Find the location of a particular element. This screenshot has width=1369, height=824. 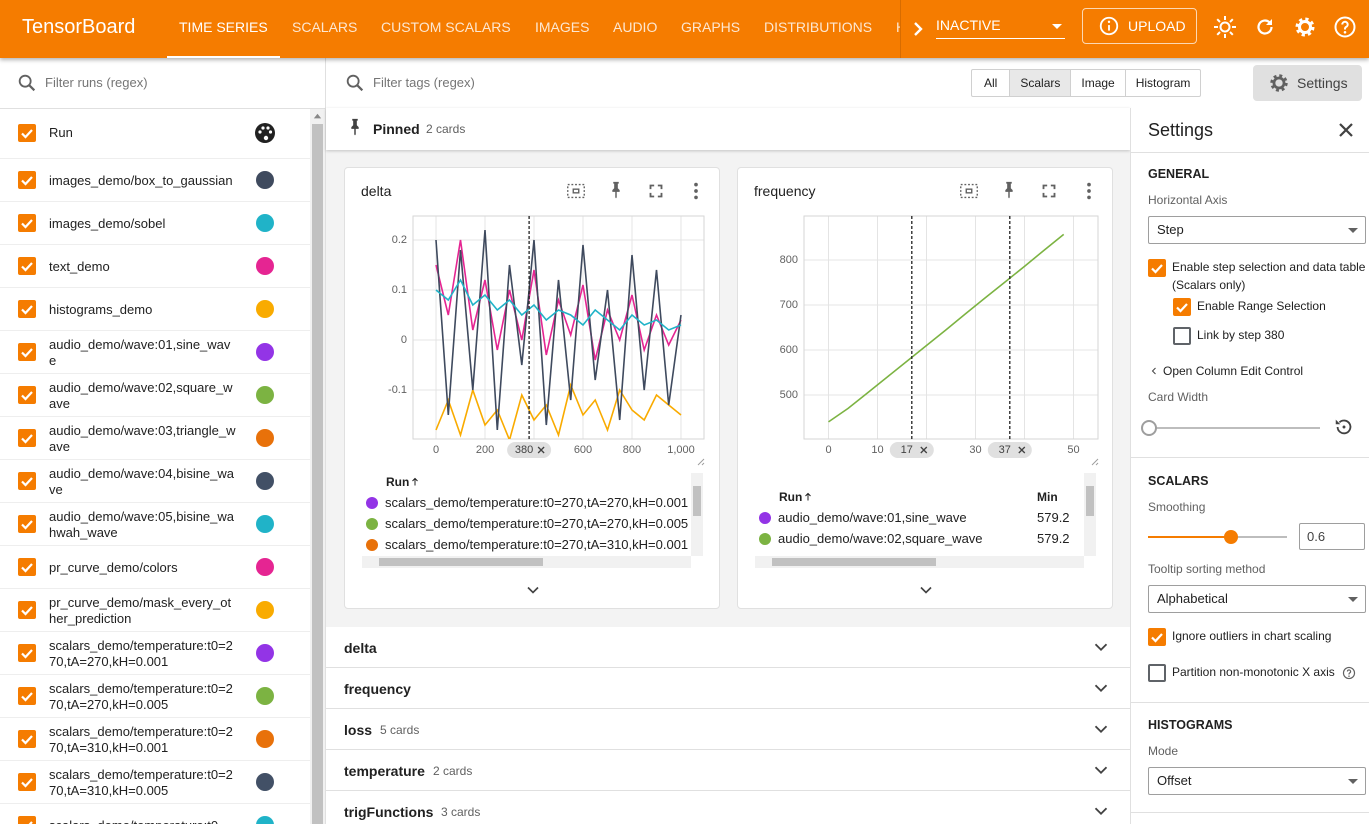

type-filter-button: Image is located at coordinates (1097, 83).